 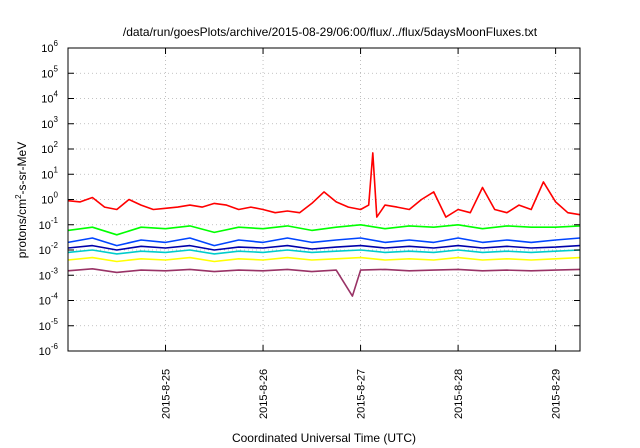 What do you see at coordinates (56, 195) in the screenshot?
I see `y-tick-exp: 0` at bounding box center [56, 195].